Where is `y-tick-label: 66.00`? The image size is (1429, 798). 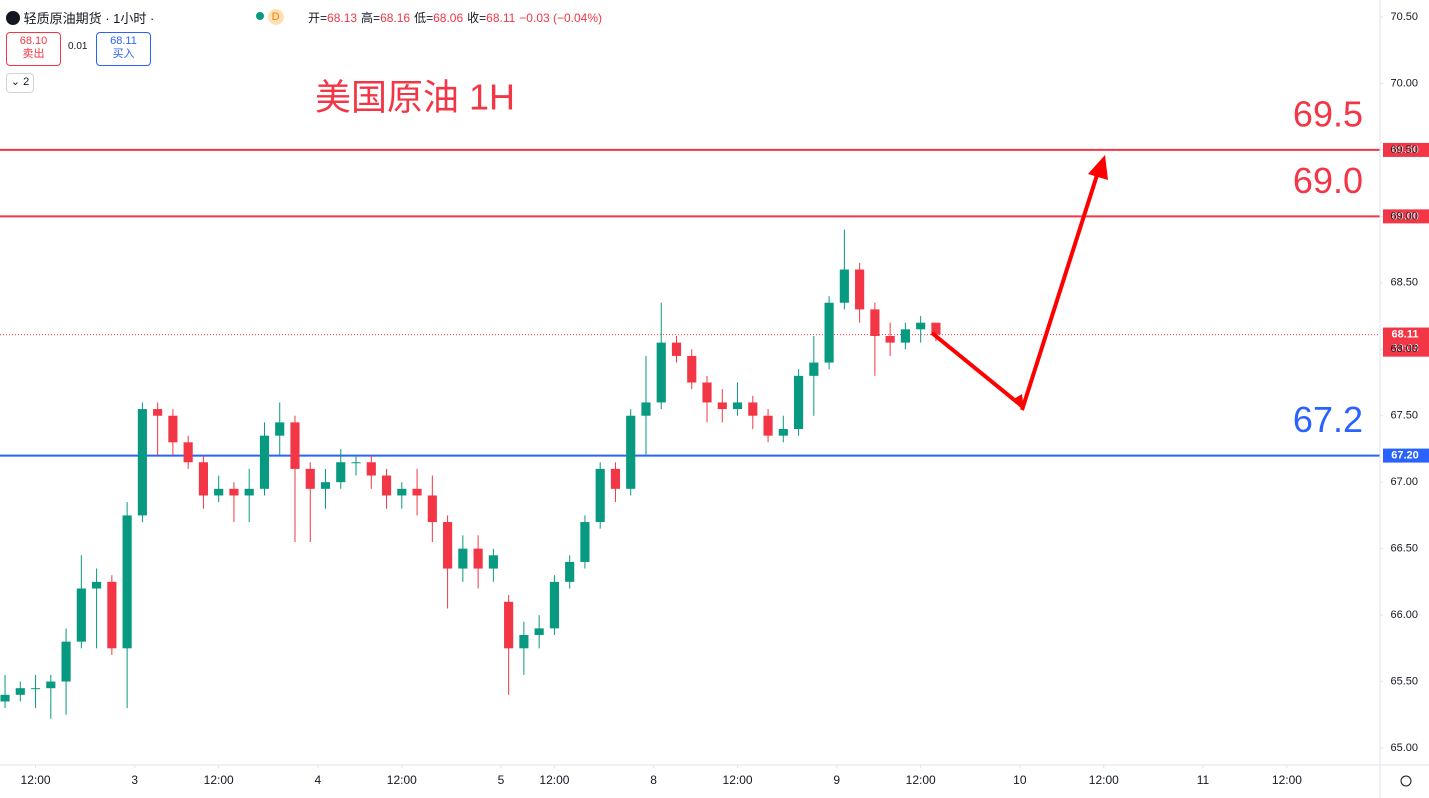
y-tick-label: 66.00 is located at coordinates (1404, 615).